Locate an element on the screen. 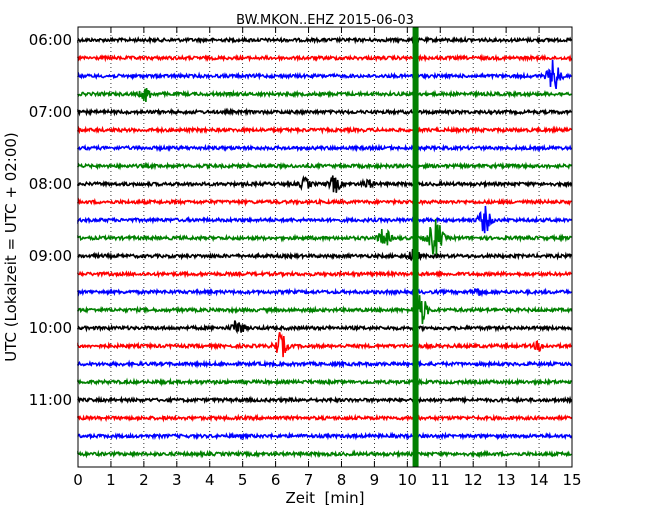 Image resolution: width=650 pixels, height=520 pixels. x-tick-label: 10 is located at coordinates (407, 480).